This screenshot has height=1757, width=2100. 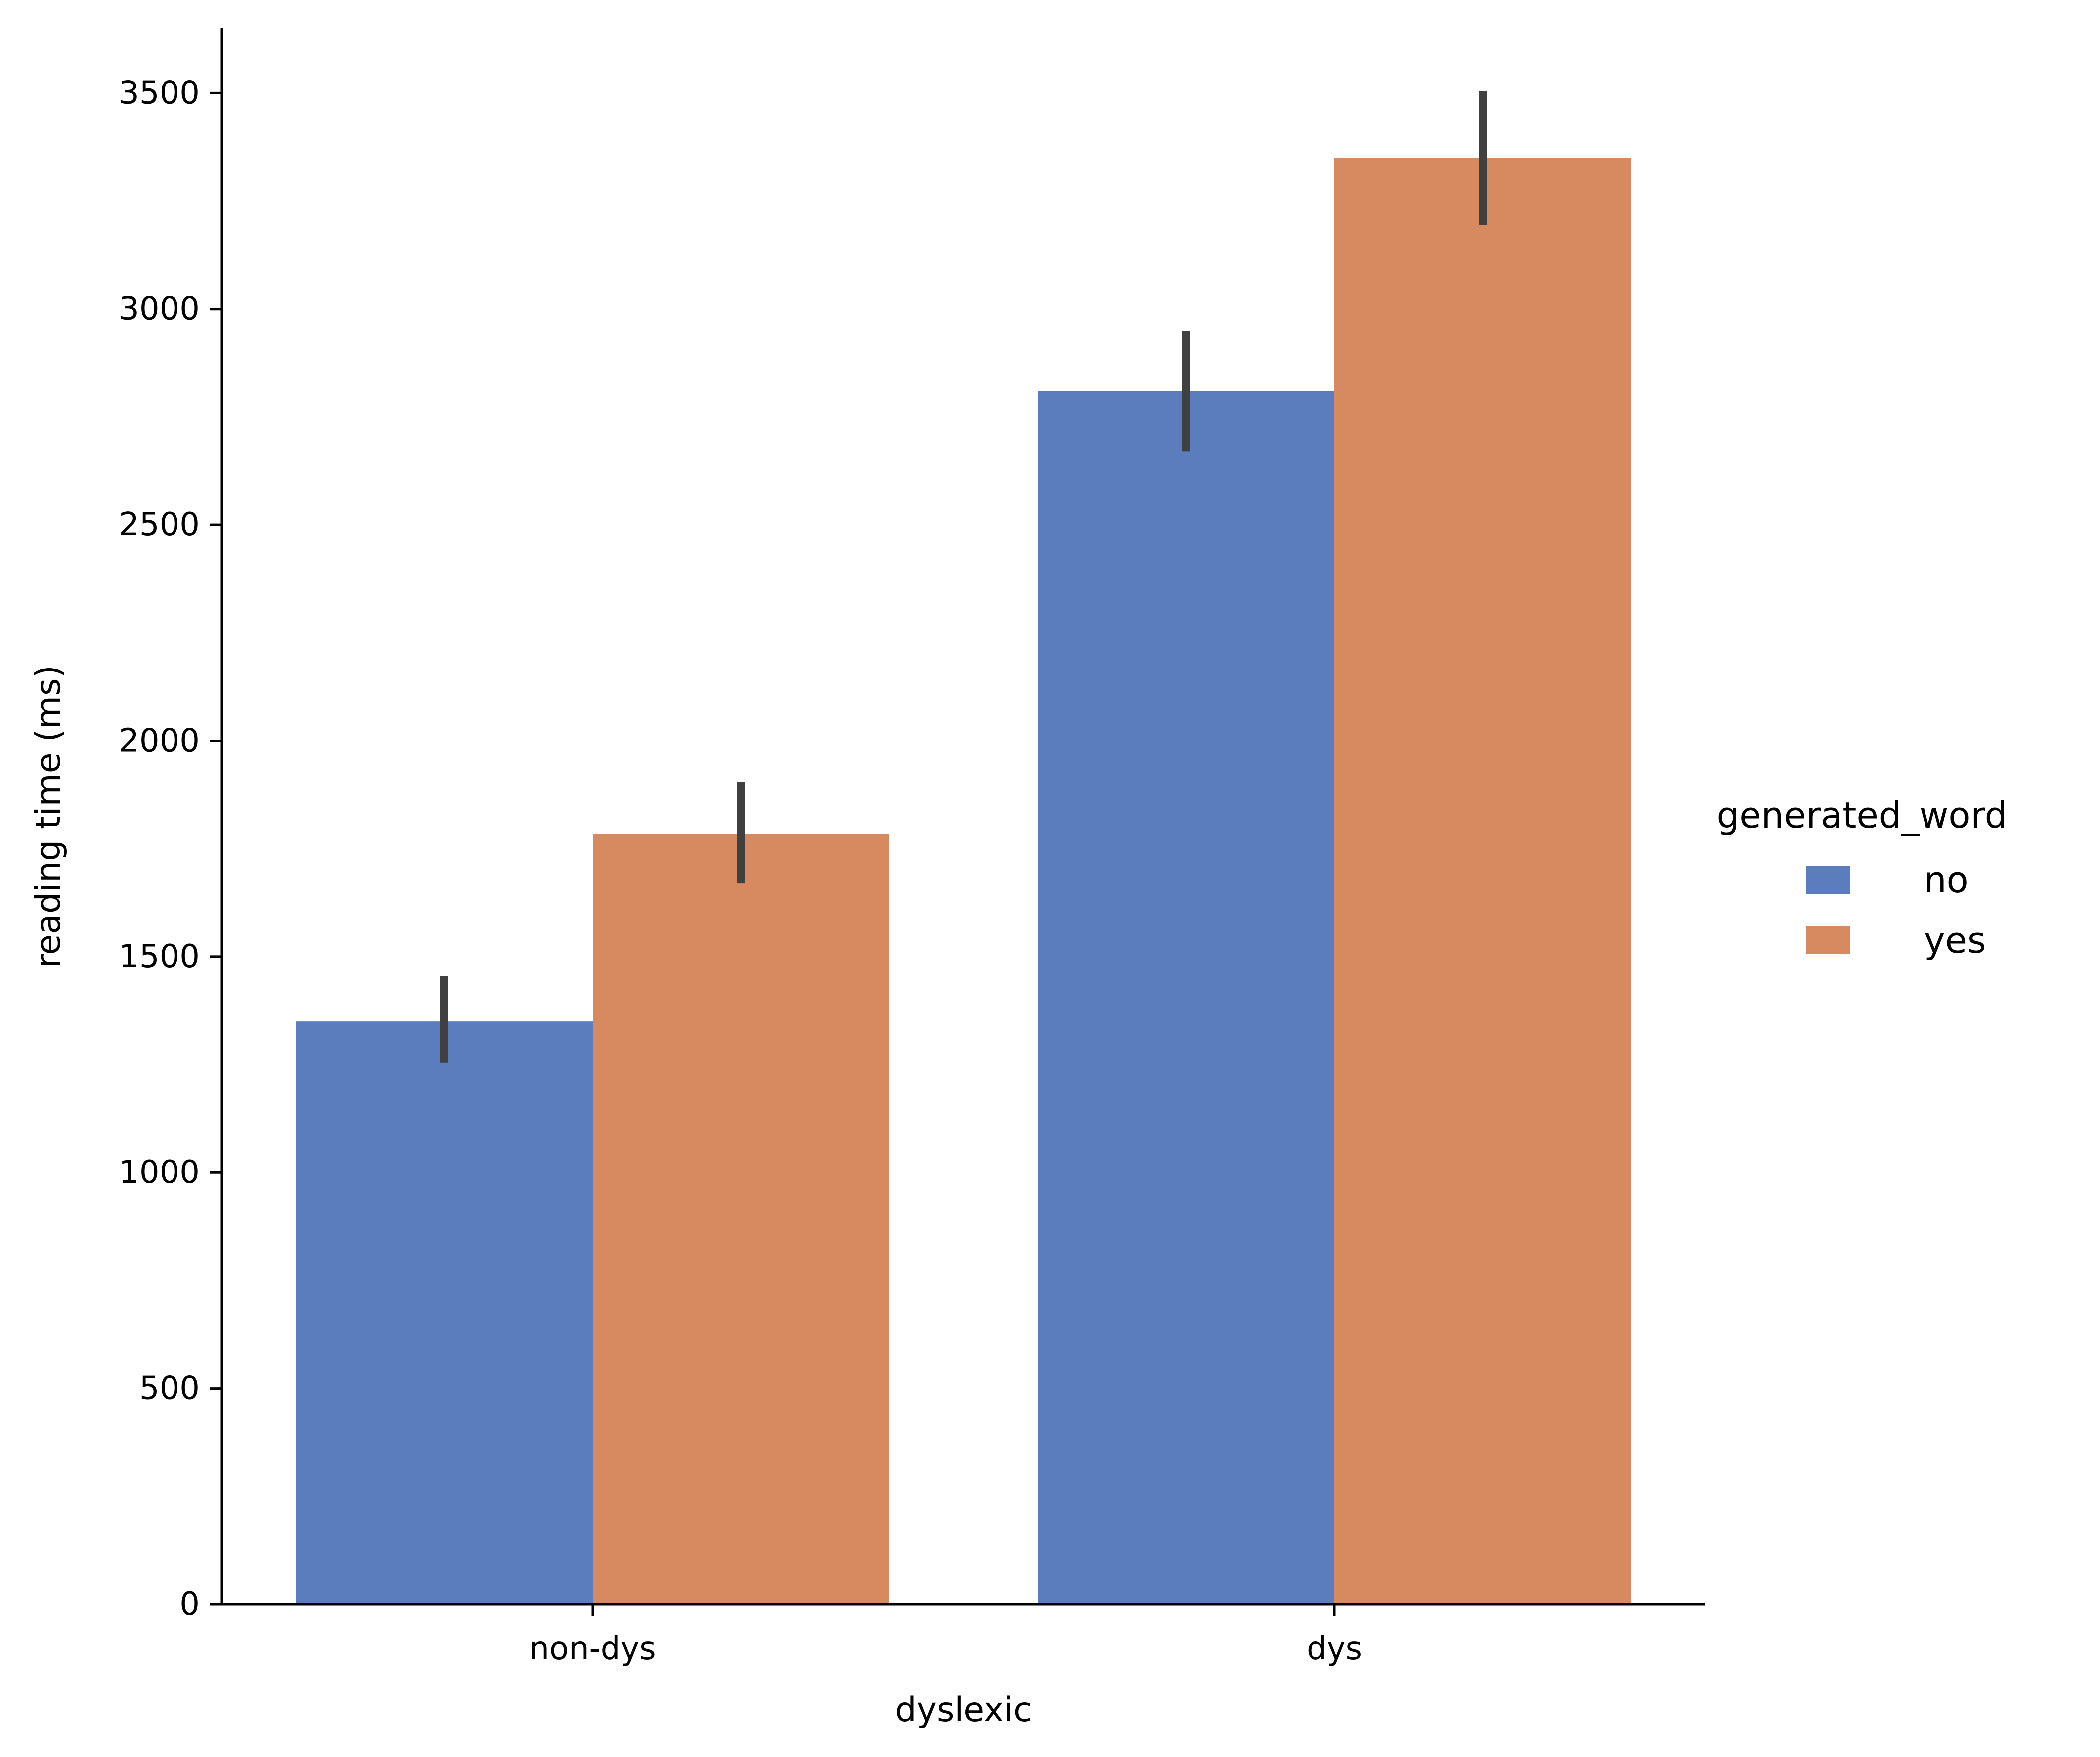 What do you see at coordinates (159, 740) in the screenshot?
I see `y-tick-label: 2000` at bounding box center [159, 740].